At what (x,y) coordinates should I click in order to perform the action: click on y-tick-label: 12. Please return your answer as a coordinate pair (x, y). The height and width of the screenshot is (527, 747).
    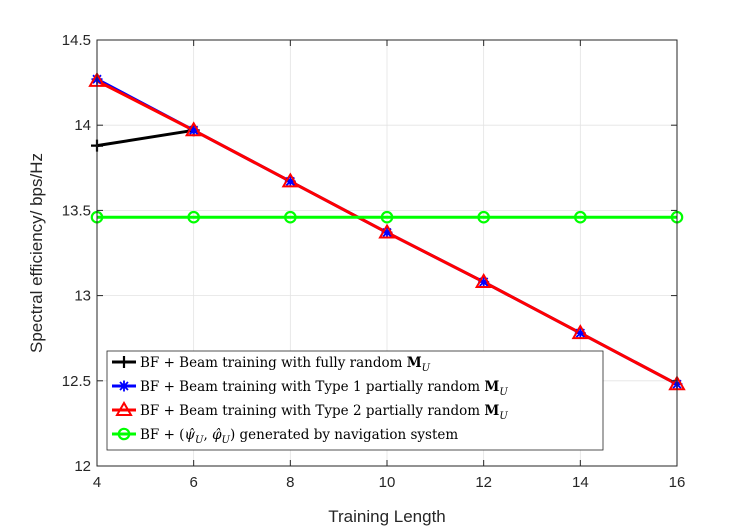
    Looking at the image, I should click on (82, 466).